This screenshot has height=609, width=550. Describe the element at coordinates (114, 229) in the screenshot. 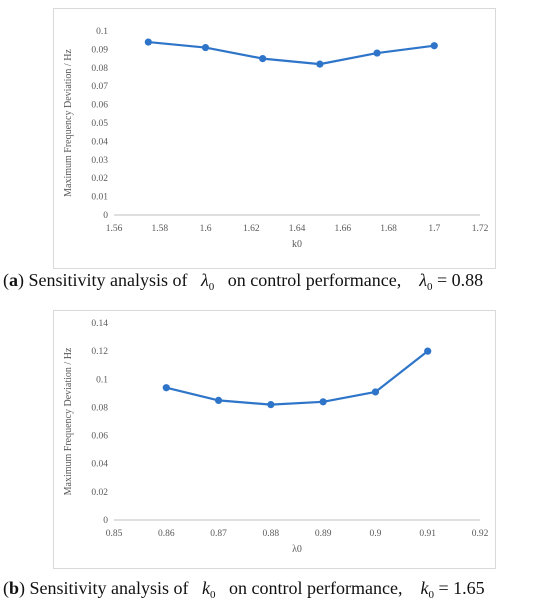

I see `x-tick-label: 1.56` at that location.